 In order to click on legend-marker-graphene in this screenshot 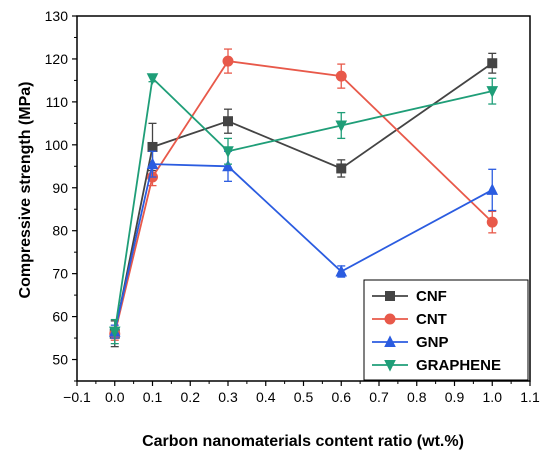, I will do `click(390, 366)`.